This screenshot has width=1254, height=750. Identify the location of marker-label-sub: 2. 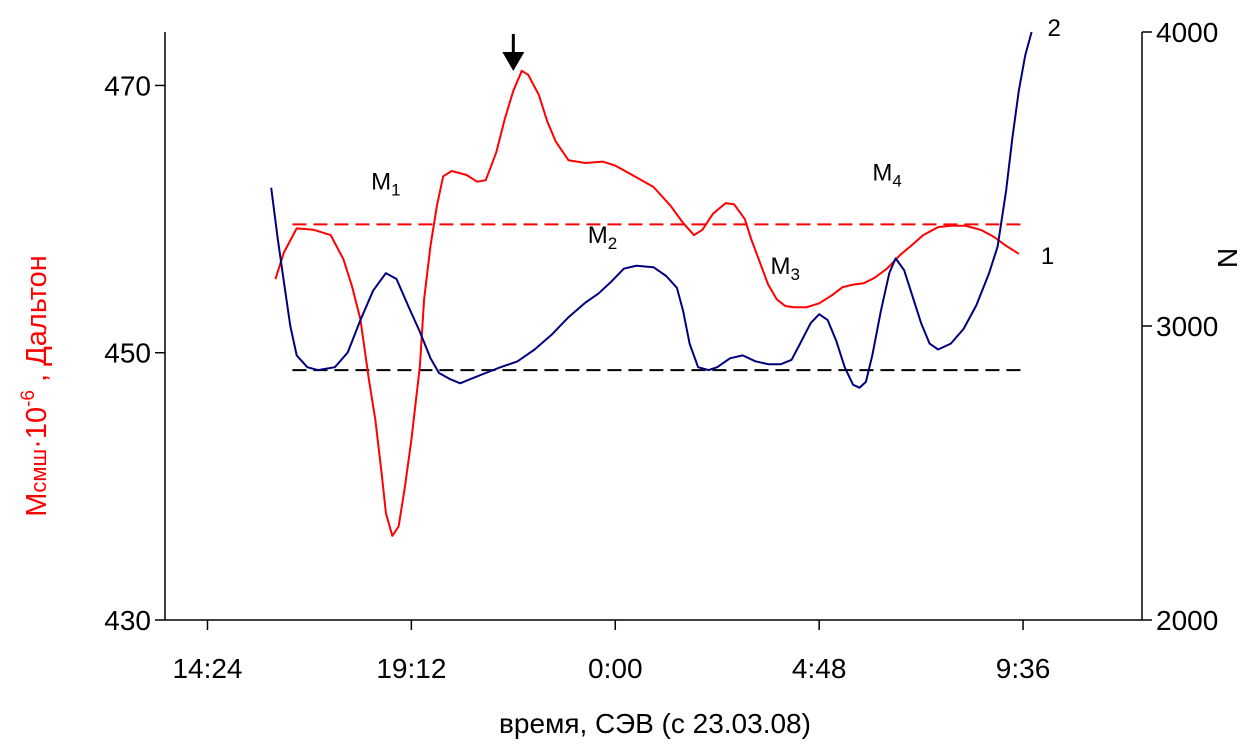
(612, 243).